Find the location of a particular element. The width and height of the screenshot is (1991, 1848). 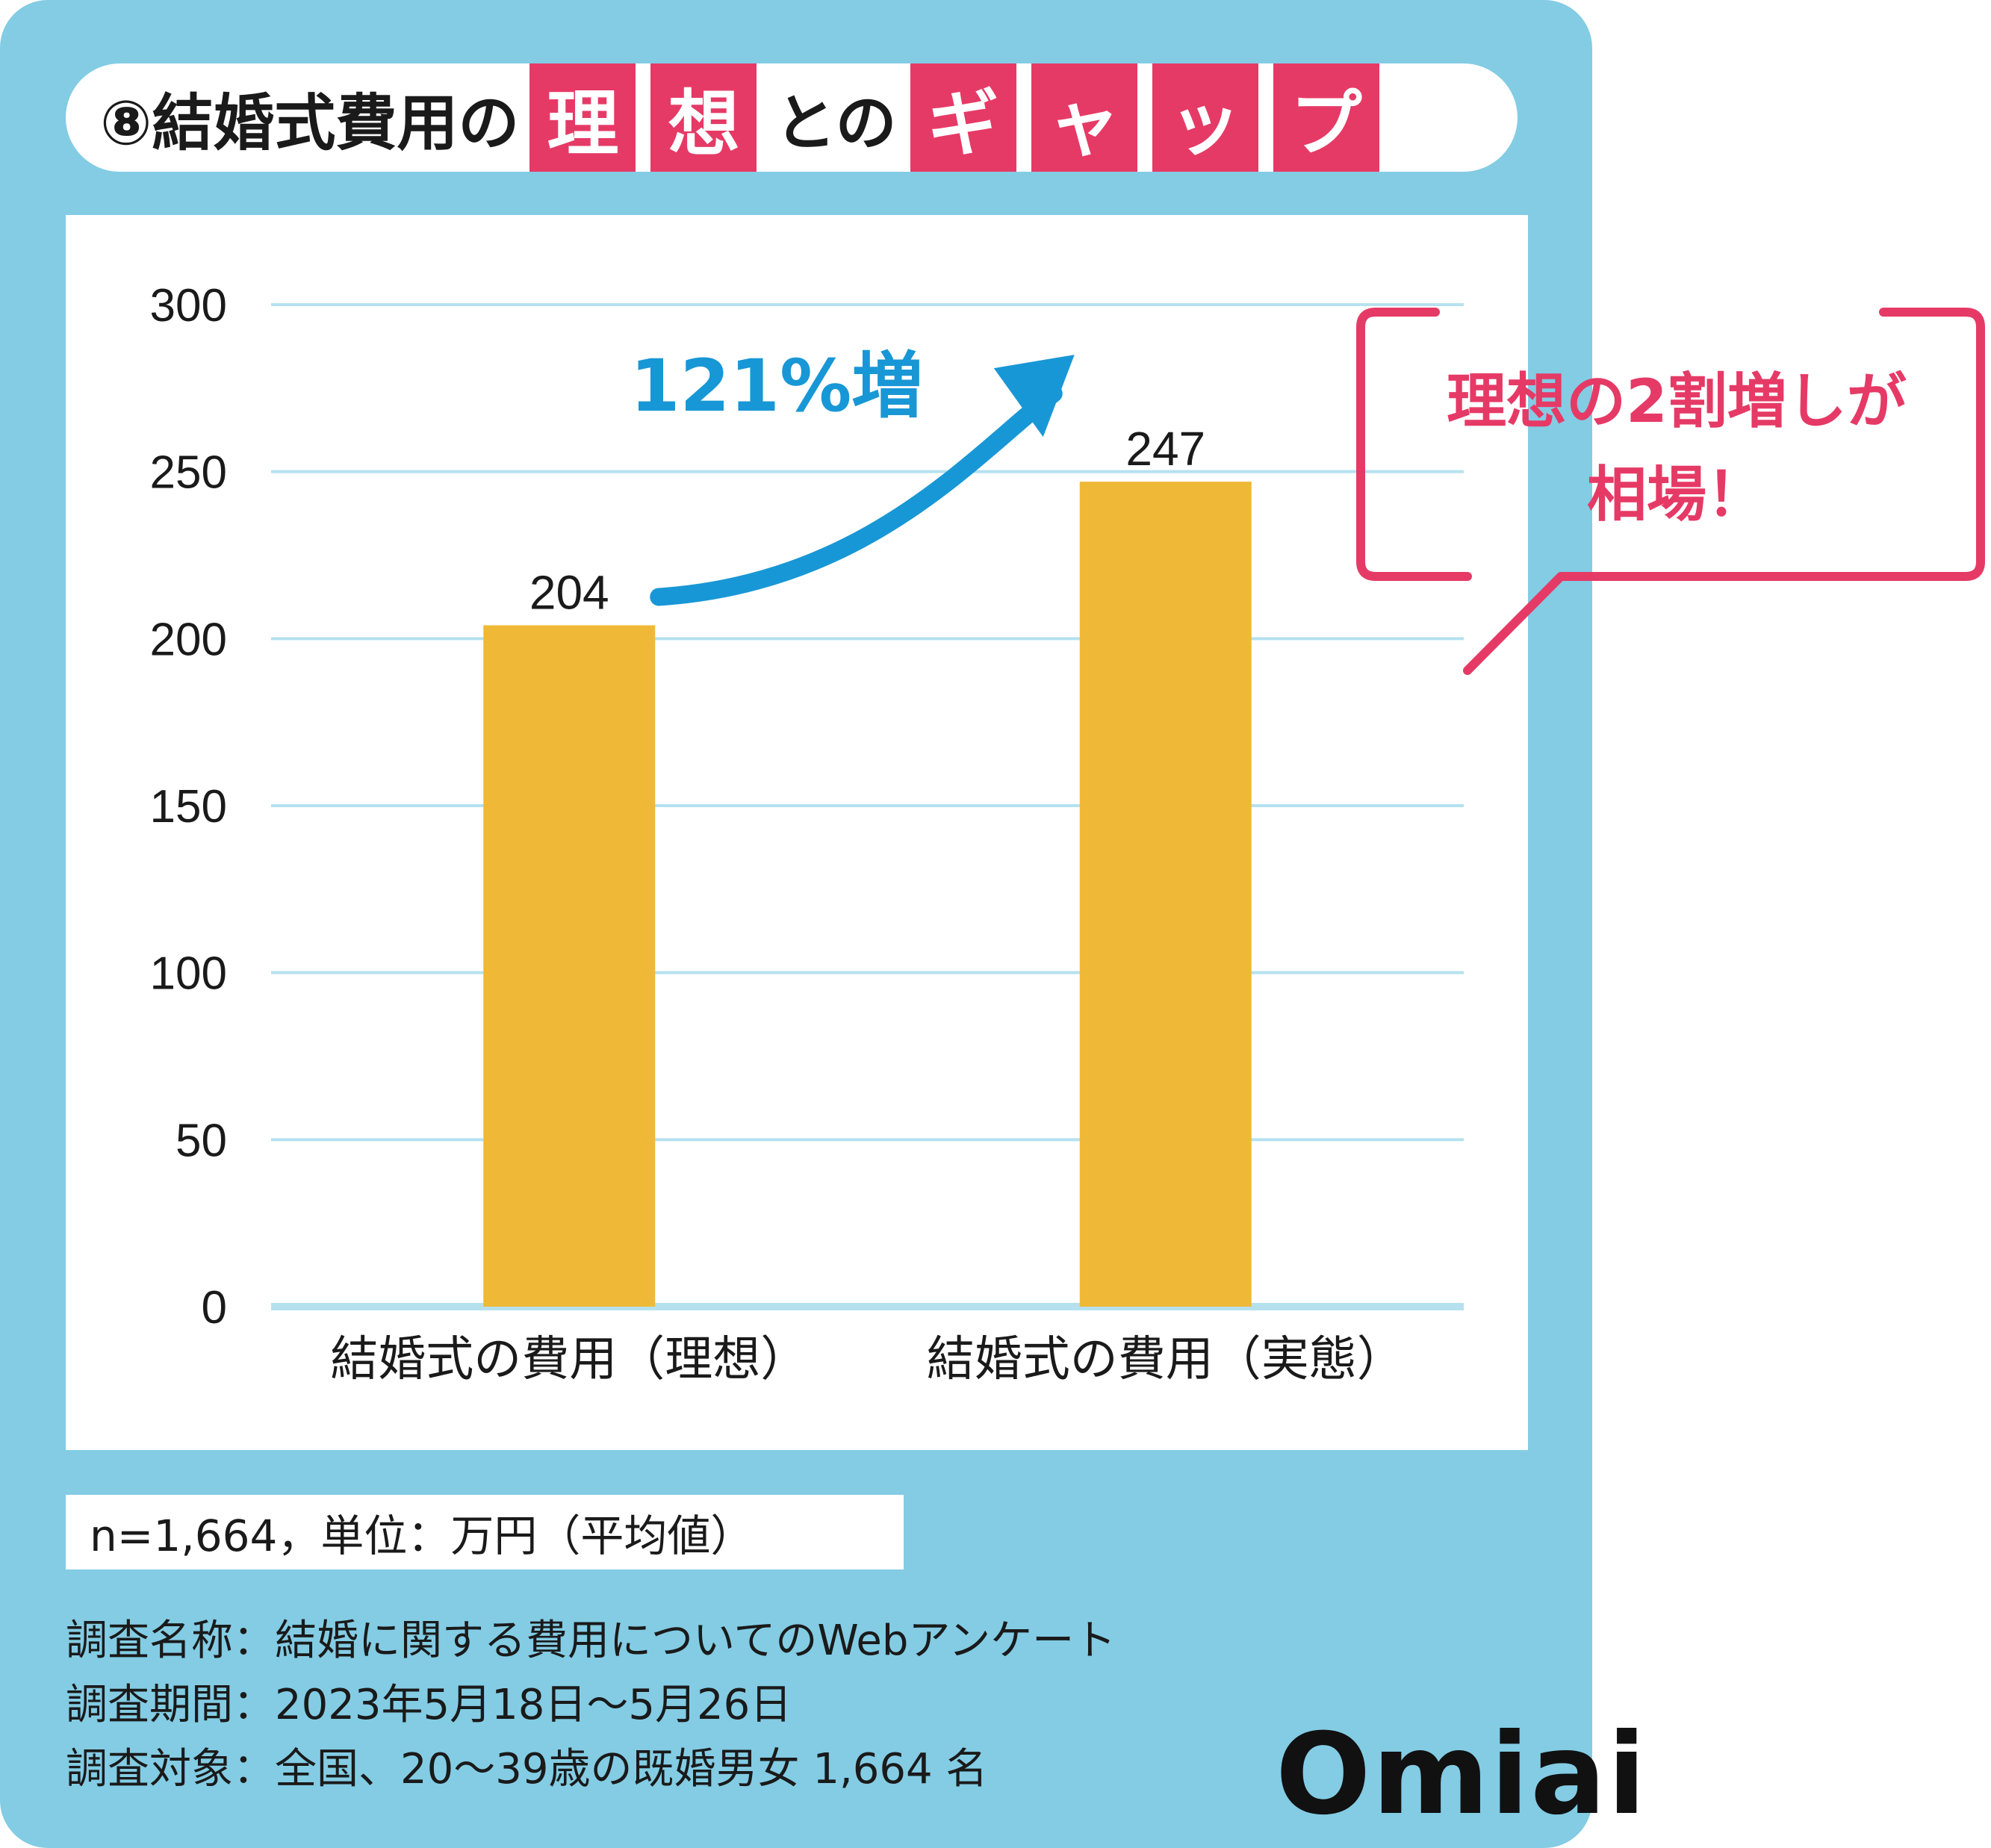

y-tick-label: 50 is located at coordinates (201, 1140).